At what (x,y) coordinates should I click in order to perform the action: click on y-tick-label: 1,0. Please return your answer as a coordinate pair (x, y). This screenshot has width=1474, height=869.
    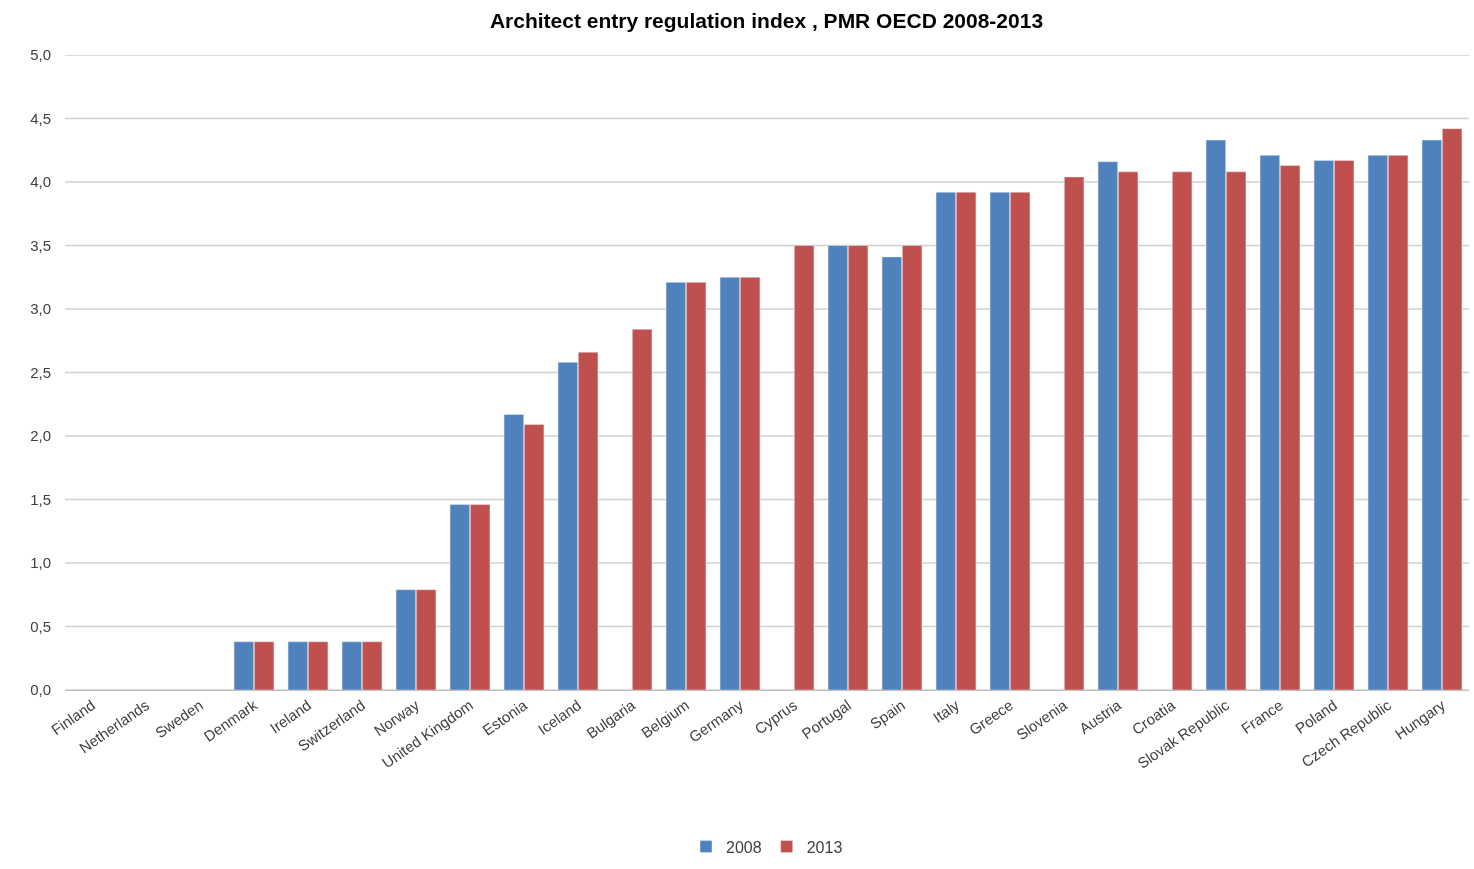
    Looking at the image, I should click on (40, 563).